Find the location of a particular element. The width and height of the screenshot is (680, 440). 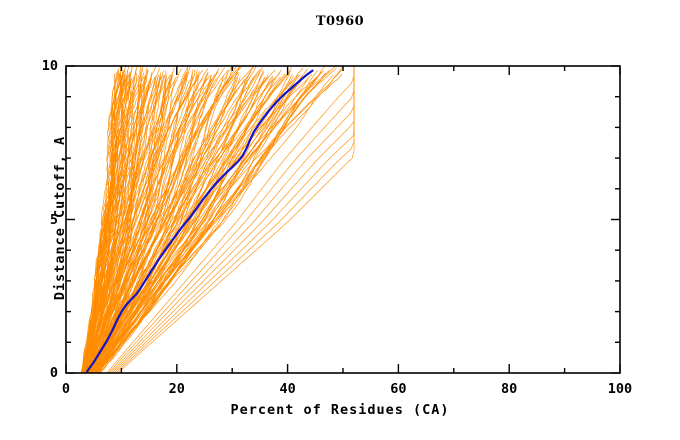

x-tick-label: 20 is located at coordinates (176, 389).